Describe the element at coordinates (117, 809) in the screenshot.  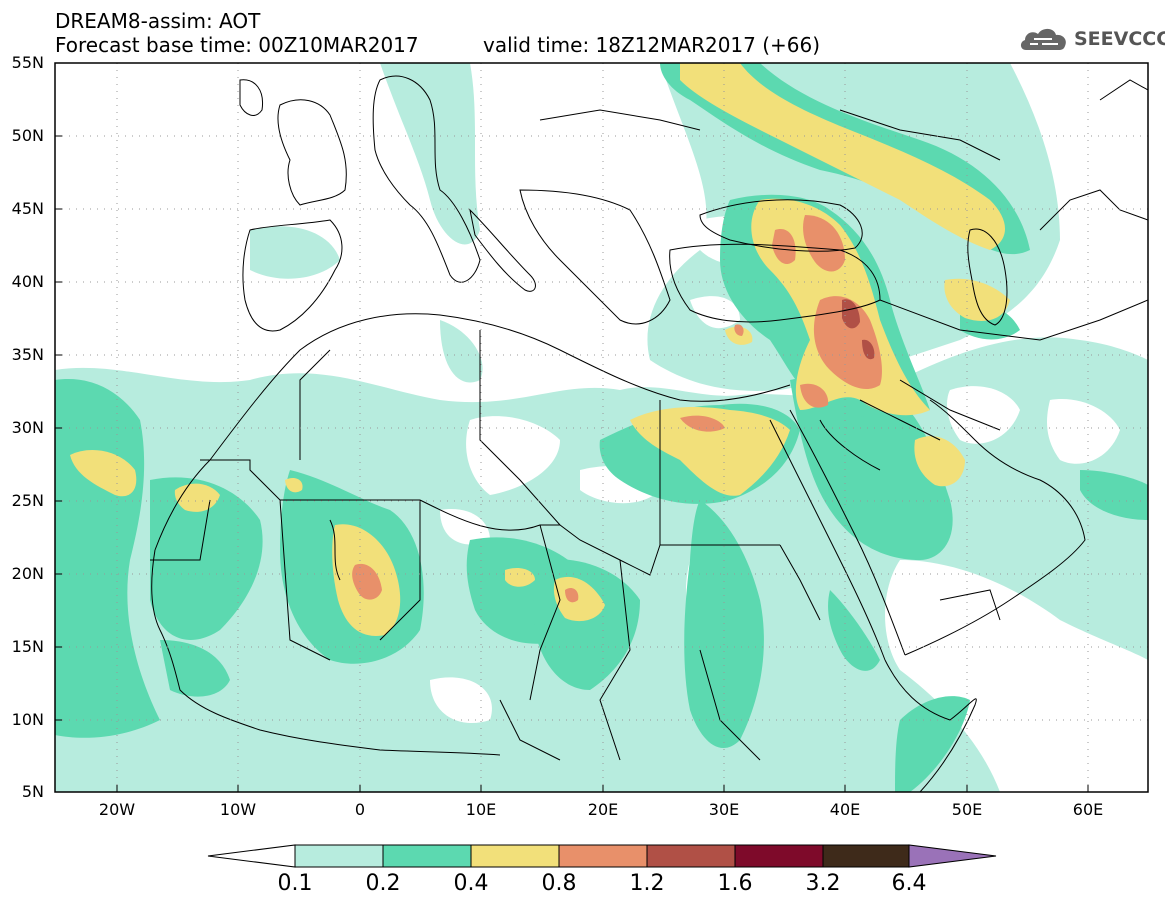
I see `lon-label: 20W` at that location.